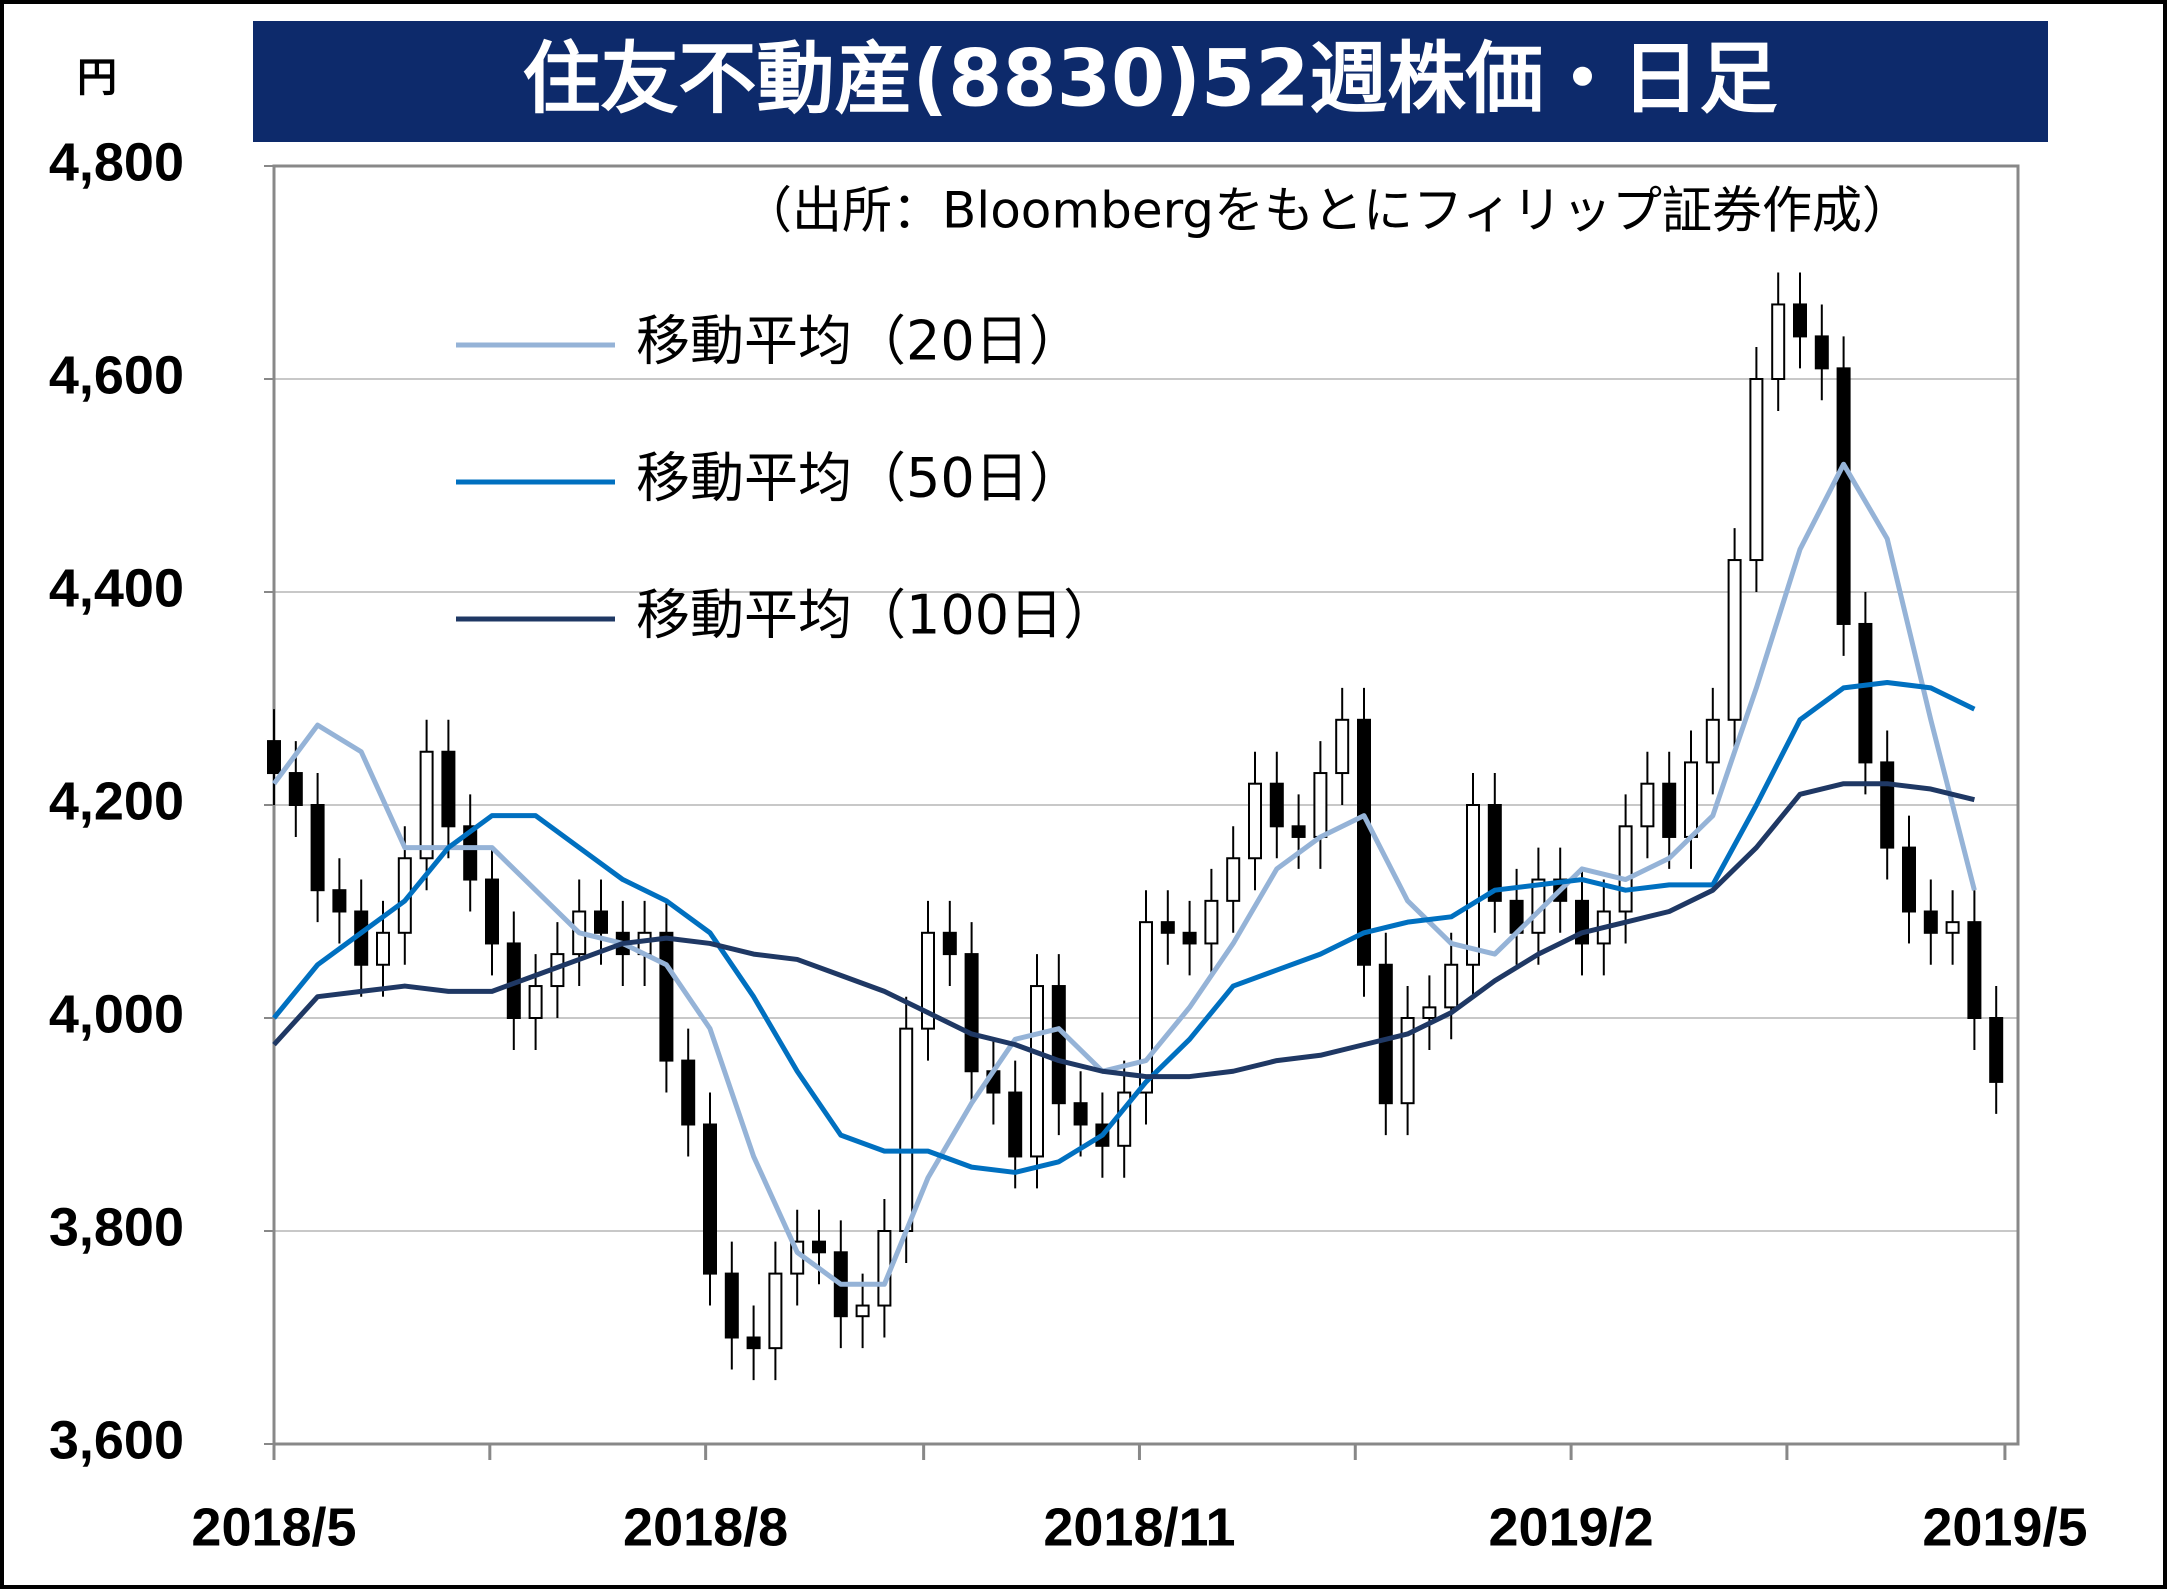  What do you see at coordinates (1327, 211) in the screenshot?
I see `source-note: （出所：Bloombergをもとにフィリップ証券作成）` at bounding box center [1327, 211].